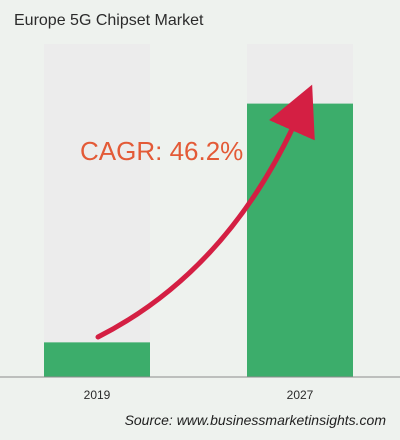  I want to click on x-tick-labels: 2019 2027, so click(199, 395).